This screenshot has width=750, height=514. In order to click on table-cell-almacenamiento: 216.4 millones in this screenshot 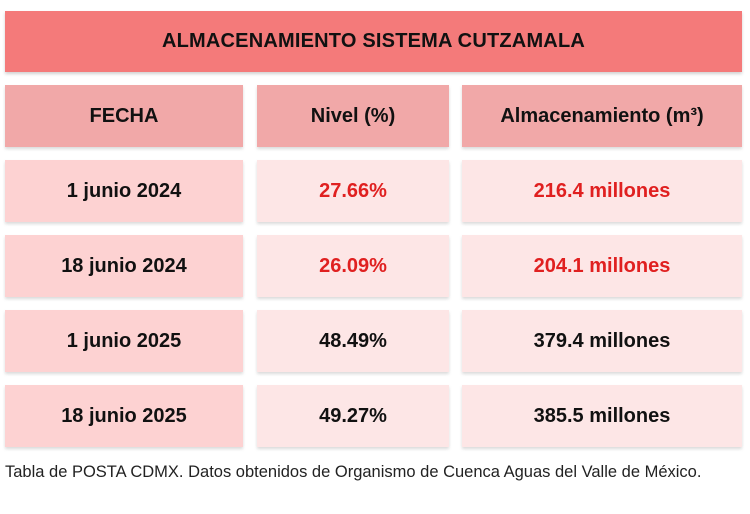, I will do `click(602, 191)`.